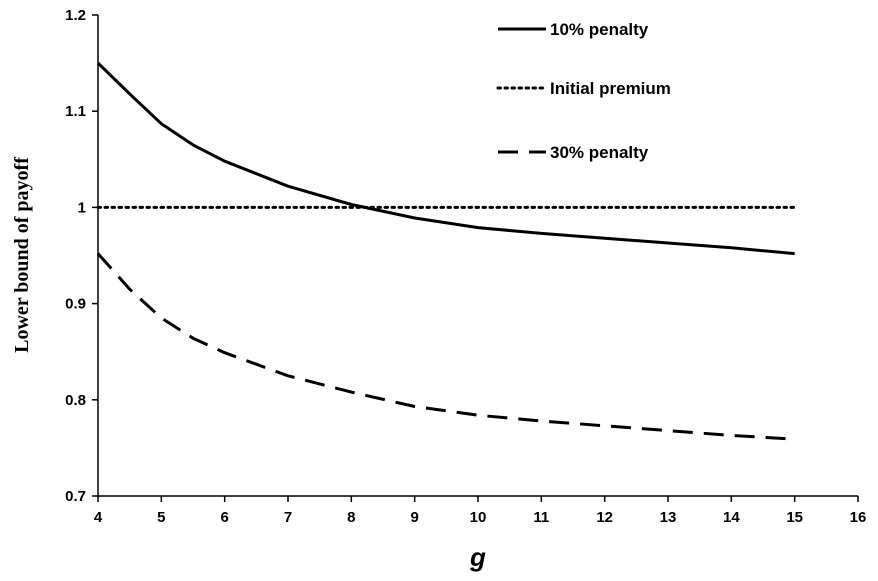 The image size is (878, 581). I want to click on y-tick-label: 1.2, so click(75, 15).